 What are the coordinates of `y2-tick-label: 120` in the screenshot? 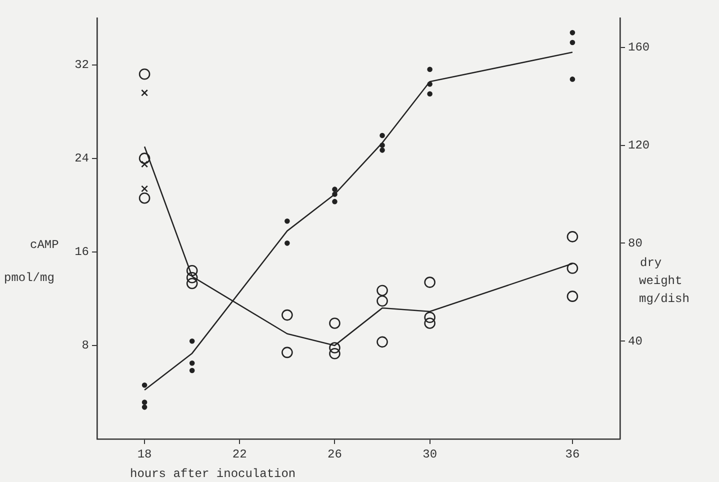 It's located at (639, 145).